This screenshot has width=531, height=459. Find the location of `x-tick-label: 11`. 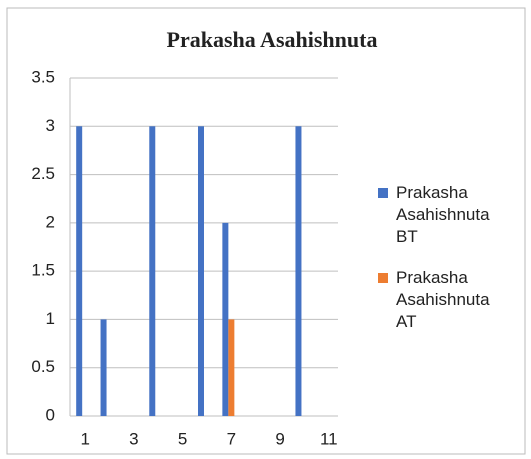

x-tick-label: 11 is located at coordinates (329, 438).